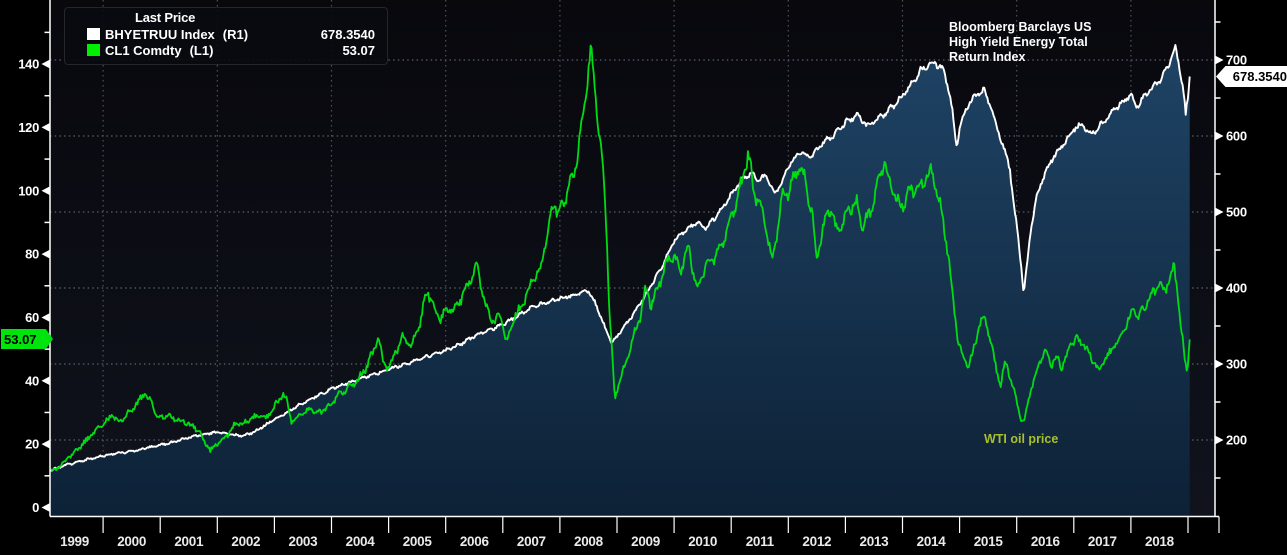  What do you see at coordinates (93, 34) in the screenshot?
I see `series-swatch-white` at bounding box center [93, 34].